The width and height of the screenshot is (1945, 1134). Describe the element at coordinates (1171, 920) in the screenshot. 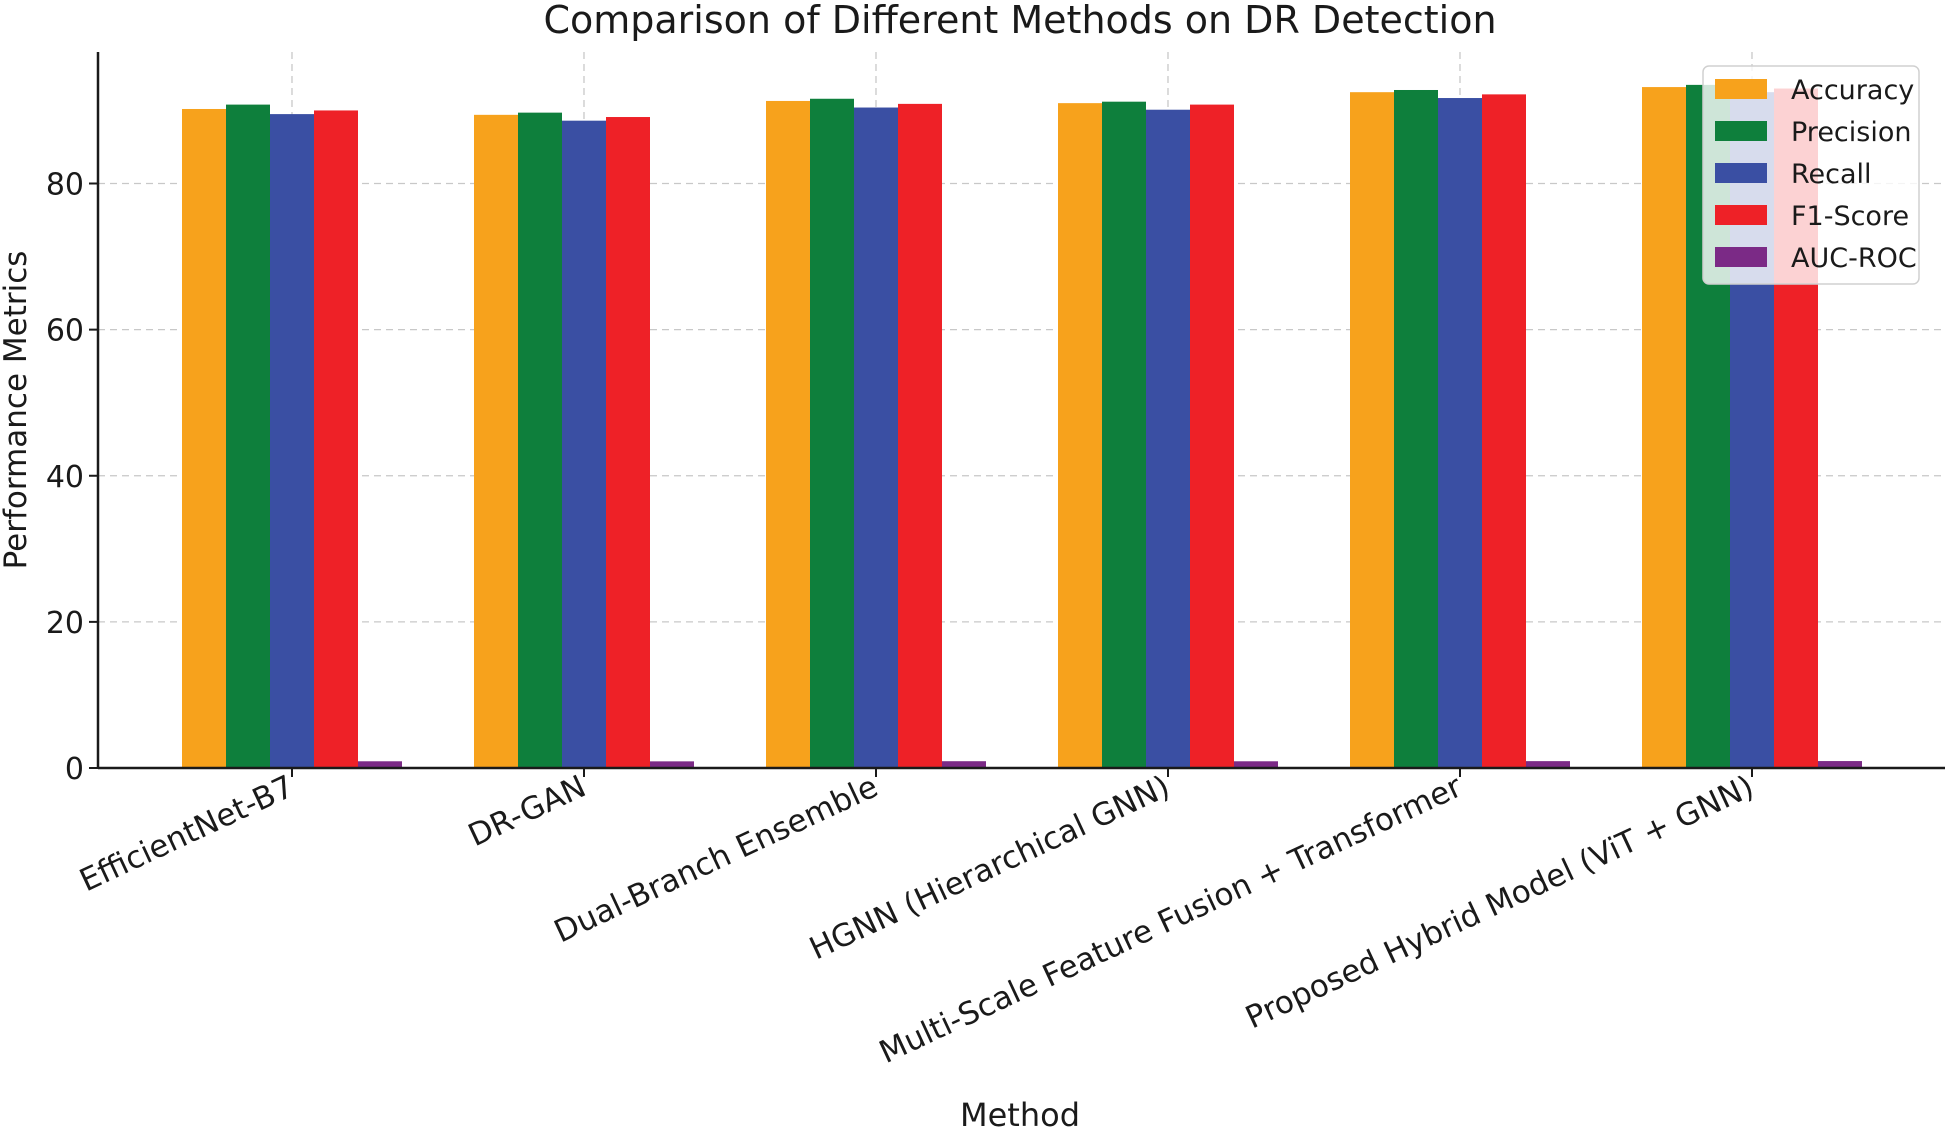

I see `x-tick-label: Multi-Scale Feature Fusion + Transformer` at that location.